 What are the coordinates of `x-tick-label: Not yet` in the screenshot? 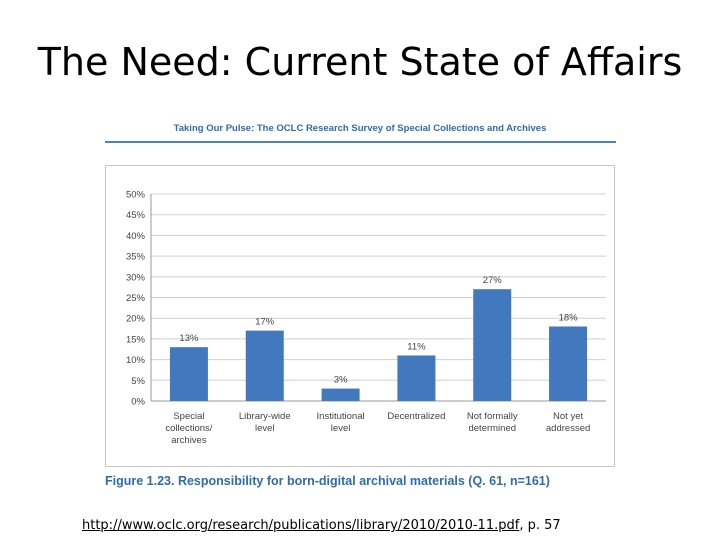 It's located at (568, 416).